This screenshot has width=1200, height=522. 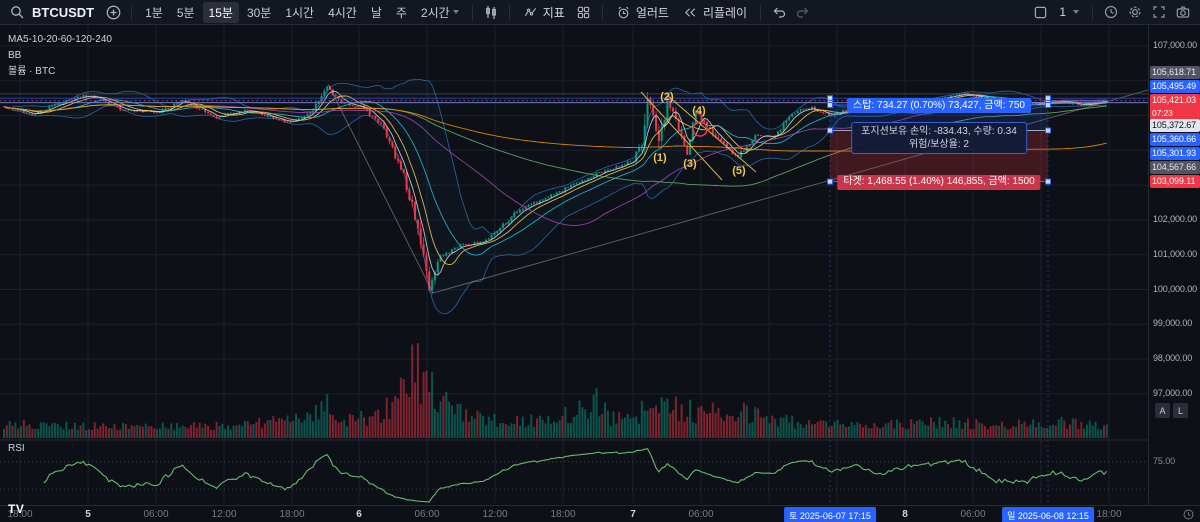 I want to click on timeframe-button-1시간: 1시간, so click(x=300, y=12).